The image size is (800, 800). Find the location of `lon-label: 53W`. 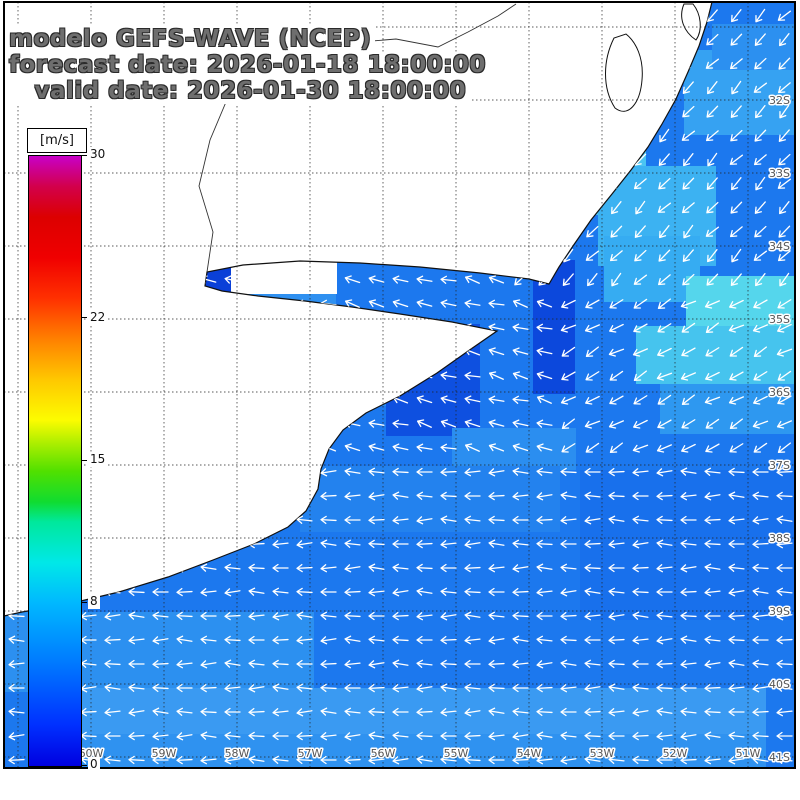

lon-label: 53W is located at coordinates (602, 753).